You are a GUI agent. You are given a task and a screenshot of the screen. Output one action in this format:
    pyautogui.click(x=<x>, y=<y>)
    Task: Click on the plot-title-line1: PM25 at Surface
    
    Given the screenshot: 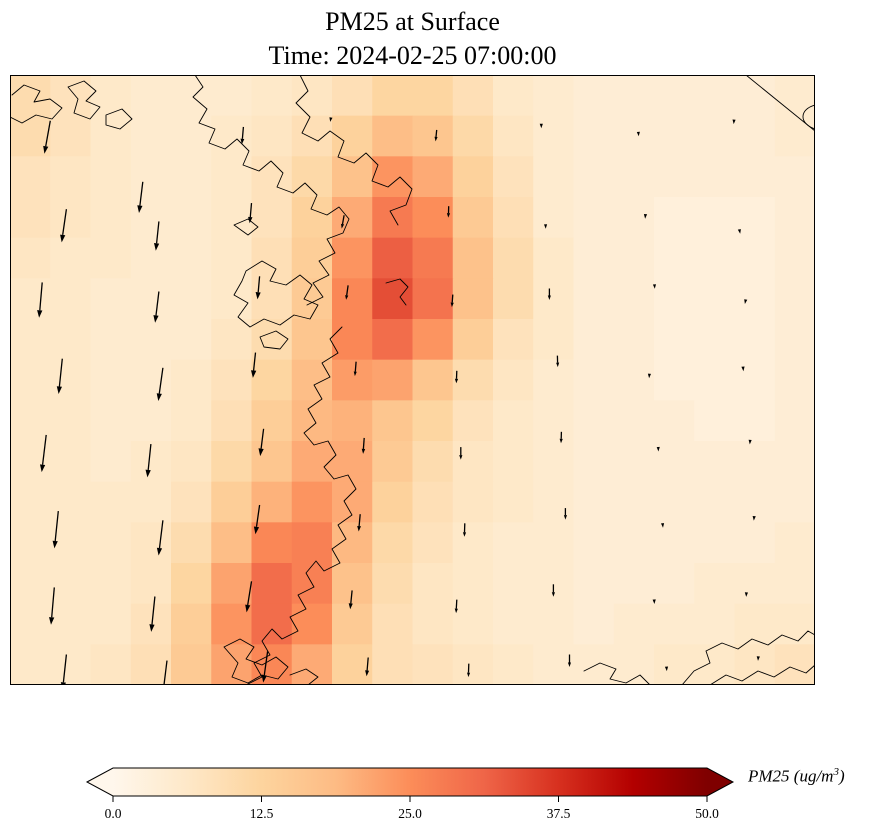 What is the action you would take?
    pyautogui.click(x=412, y=21)
    